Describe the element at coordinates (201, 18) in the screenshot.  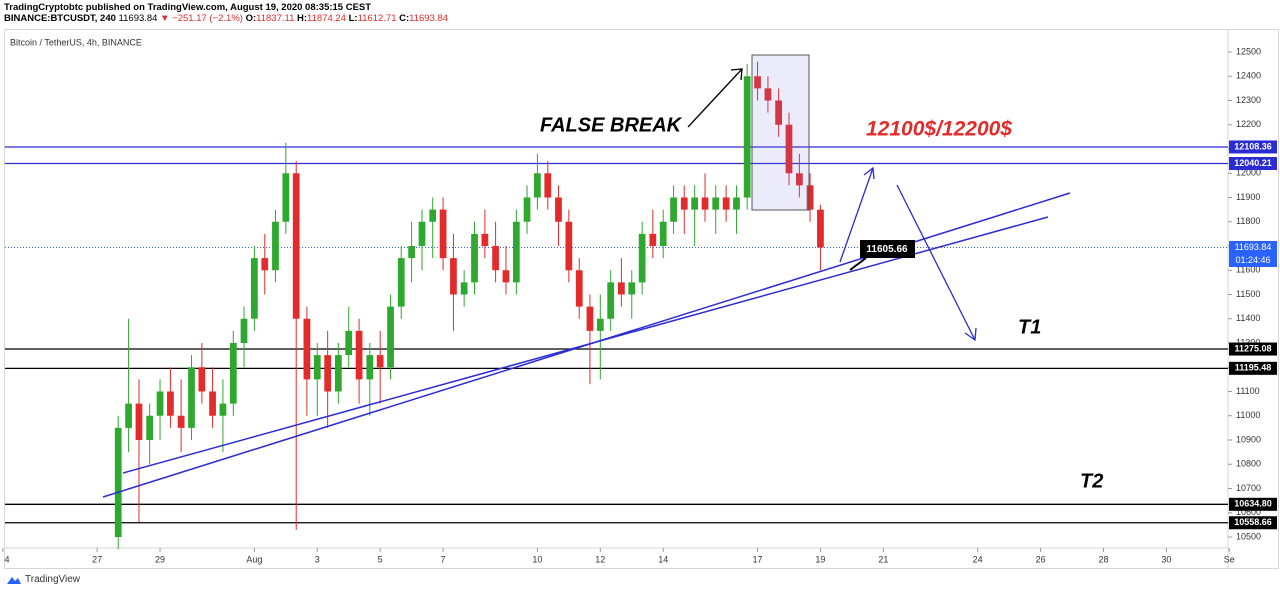
I see `change: ▼ −251.17 (−2.1%)` at that location.